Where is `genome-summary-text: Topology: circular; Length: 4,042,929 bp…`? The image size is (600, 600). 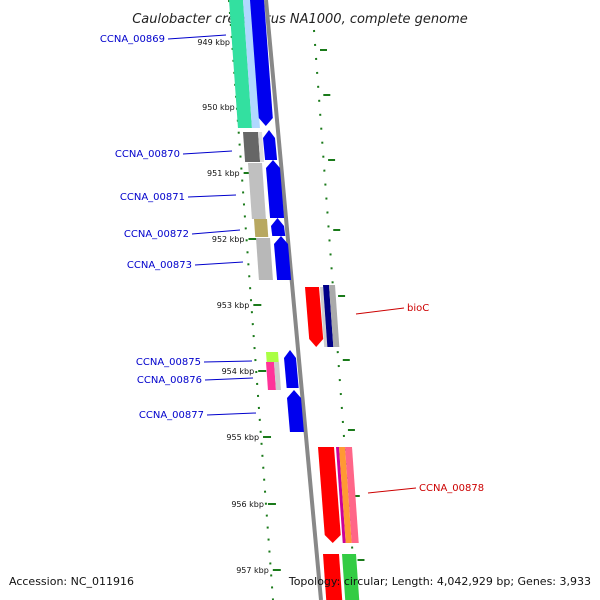 genome-summary-text: Topology: circular; Length: 4,042,929 bp… is located at coordinates (439, 581).